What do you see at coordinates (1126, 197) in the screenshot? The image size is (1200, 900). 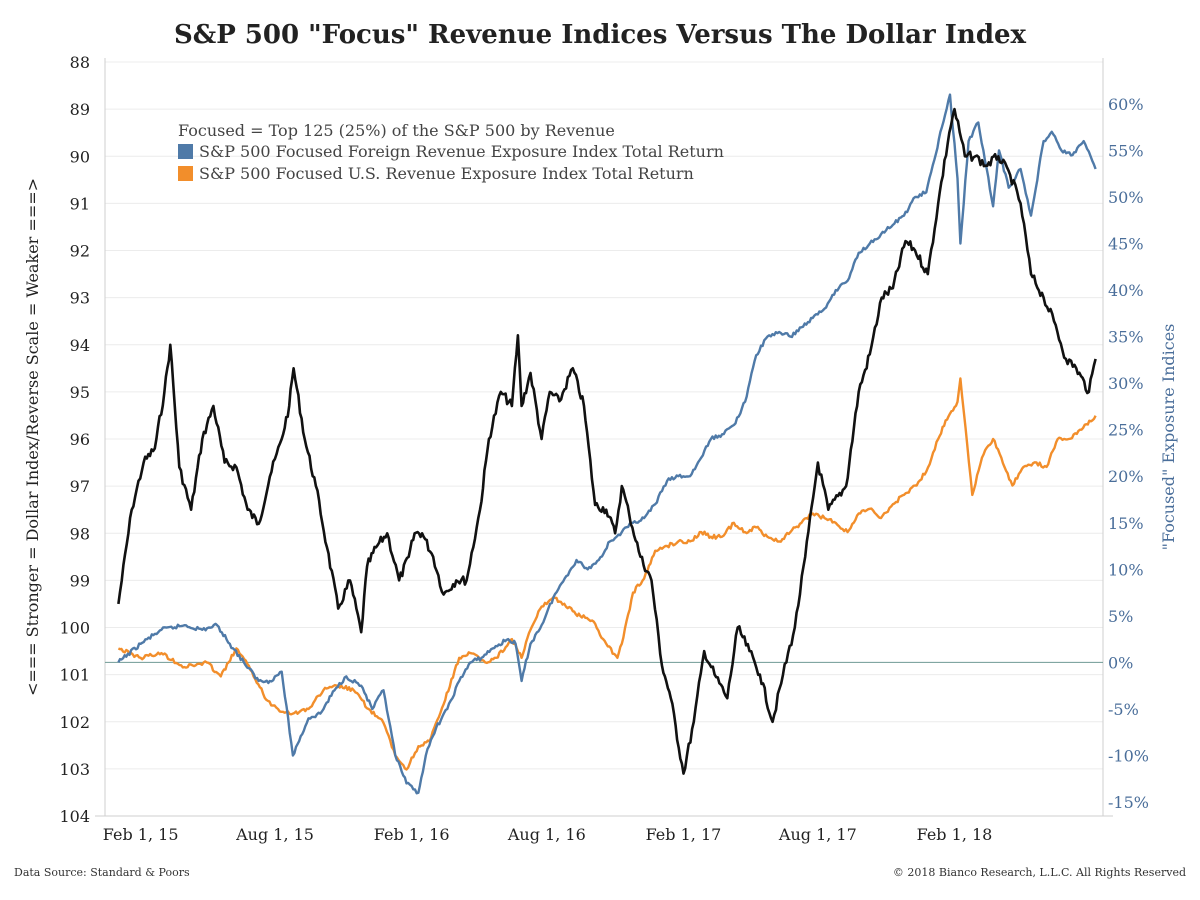 I see `right-tick-label: 50%` at bounding box center [1126, 197].